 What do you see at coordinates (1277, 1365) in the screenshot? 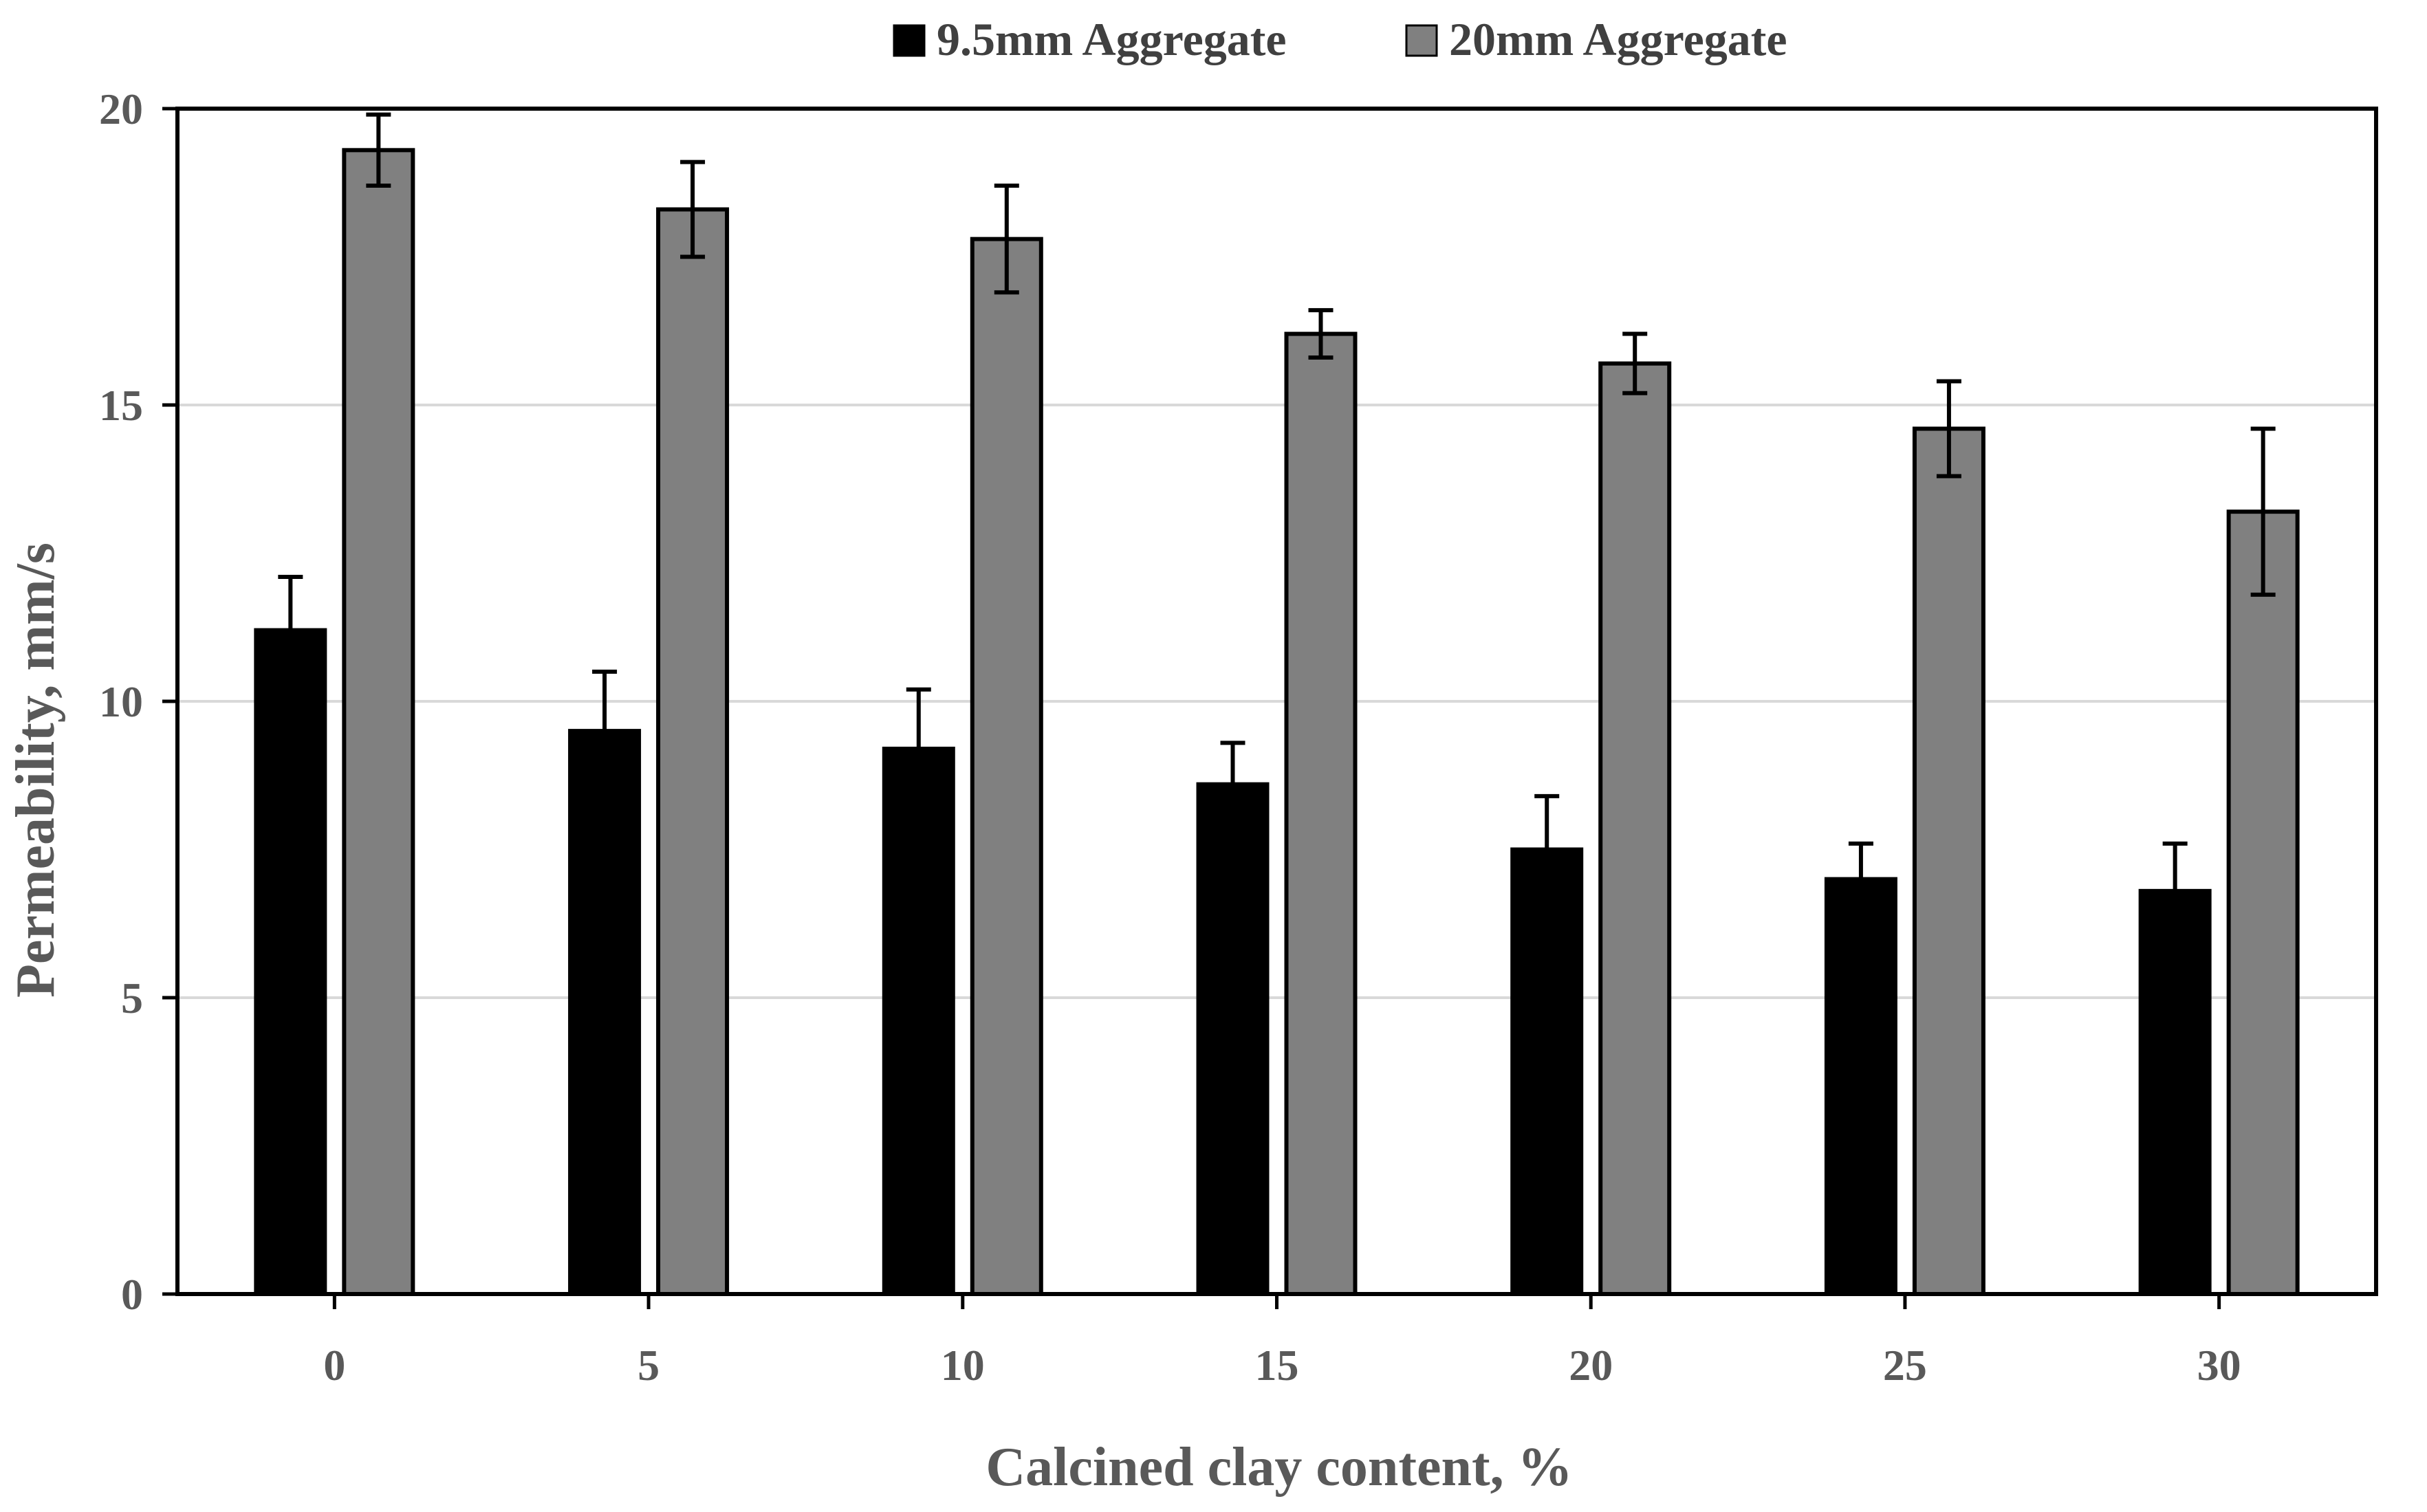
I see `x-tick-label-15: 15` at bounding box center [1277, 1365].